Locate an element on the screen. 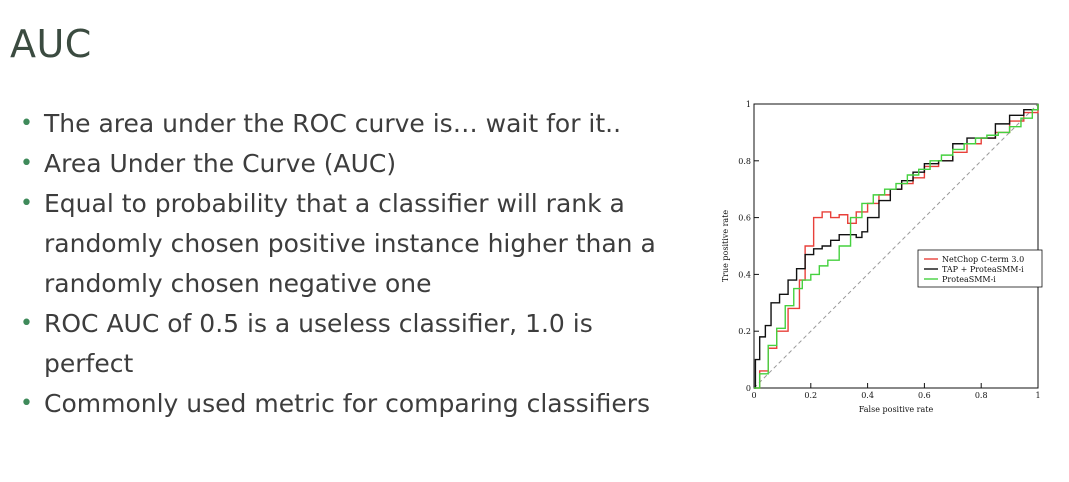  slide-title: AUC is located at coordinates (51, 44).